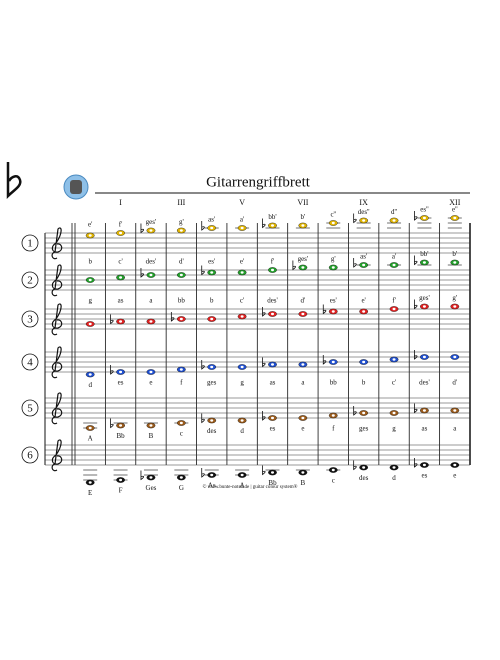 This screenshot has height=660, width=500. I want to click on string-circle, so click(30, 243).